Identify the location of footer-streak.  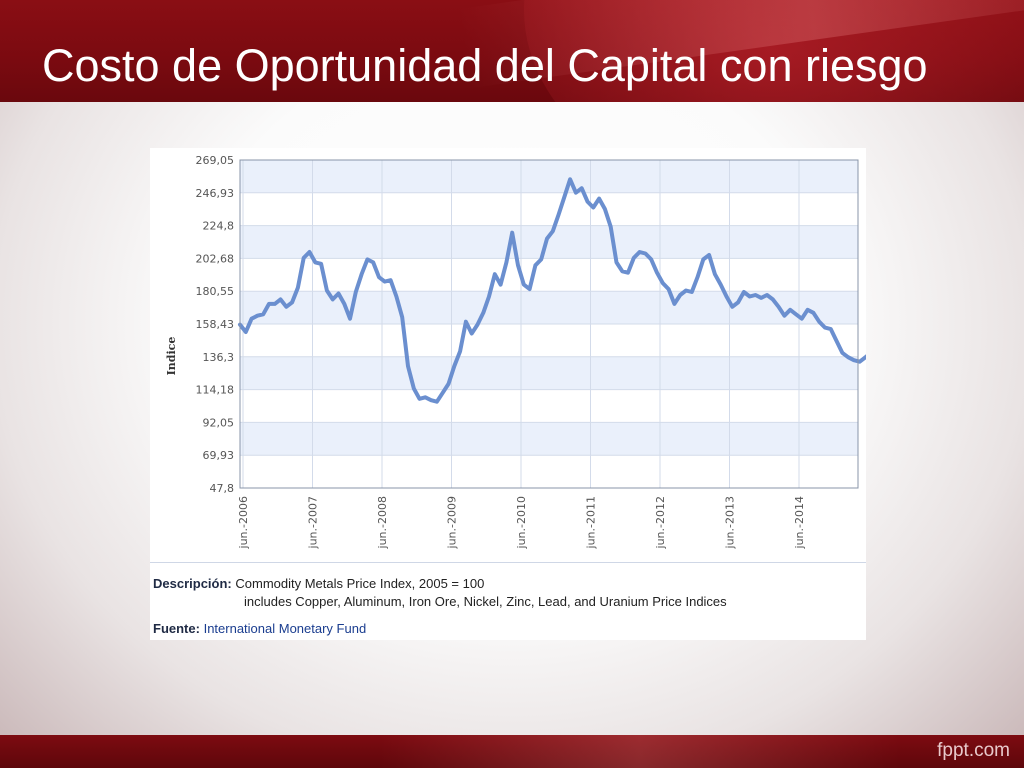
(640, 751).